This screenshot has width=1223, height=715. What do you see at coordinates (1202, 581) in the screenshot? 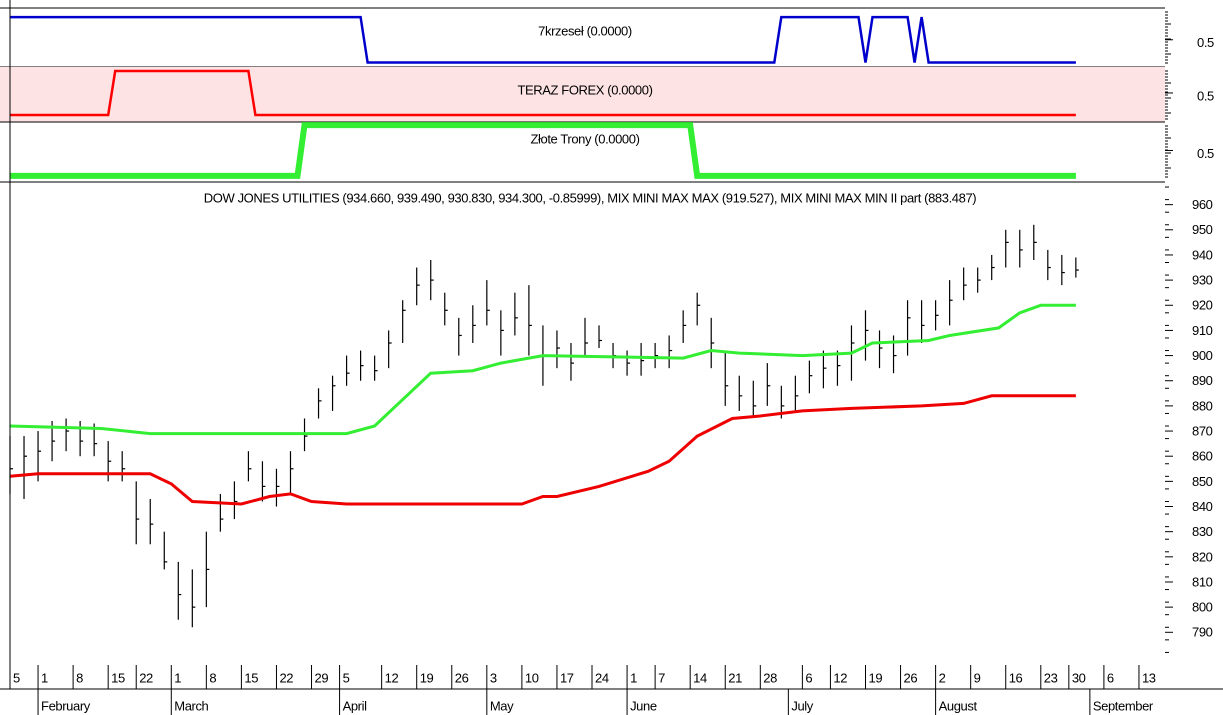
I see `y-tick-label: 810` at bounding box center [1202, 581].